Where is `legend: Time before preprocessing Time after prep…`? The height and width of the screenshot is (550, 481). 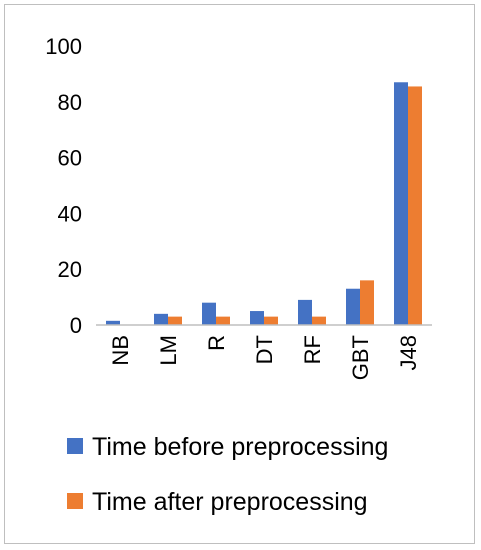 legend: Time before preprocessing Time after prep… is located at coordinates (227, 474).